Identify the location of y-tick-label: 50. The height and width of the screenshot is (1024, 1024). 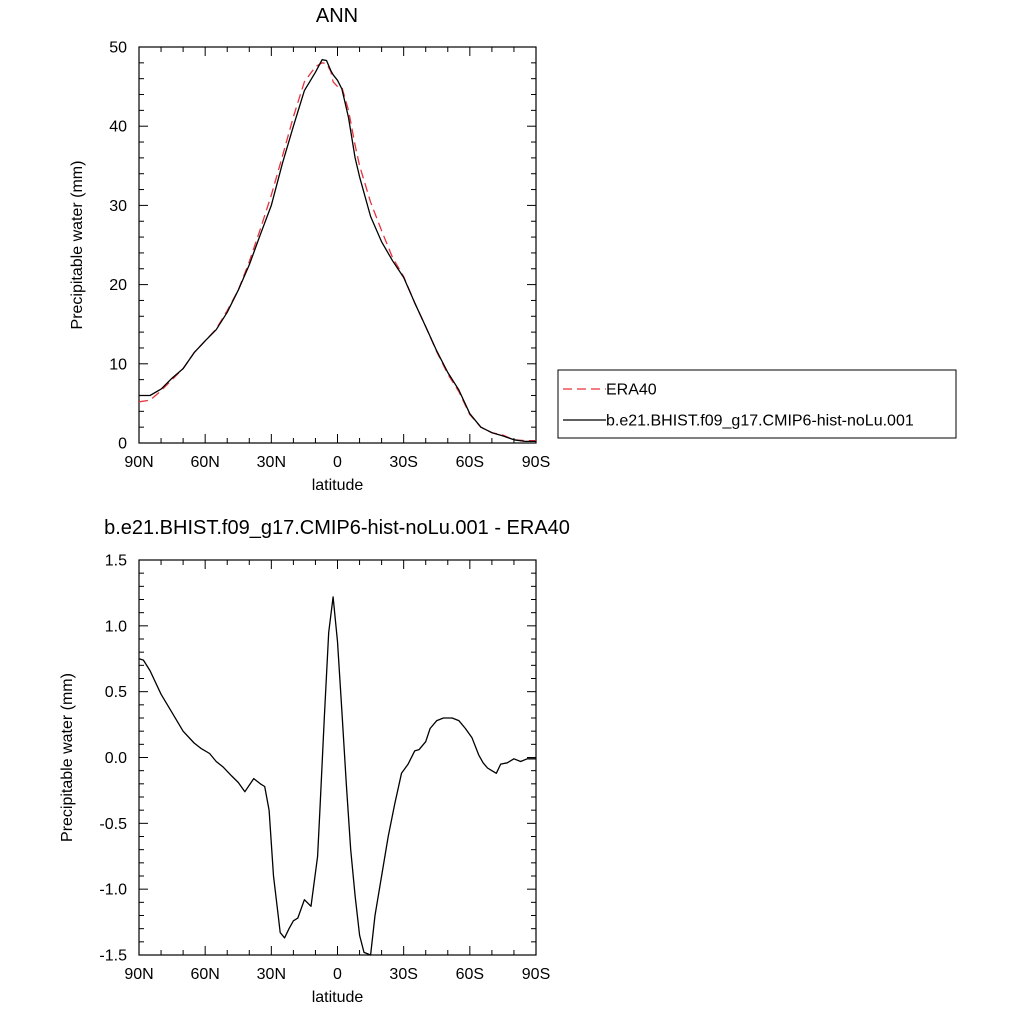
(118, 48).